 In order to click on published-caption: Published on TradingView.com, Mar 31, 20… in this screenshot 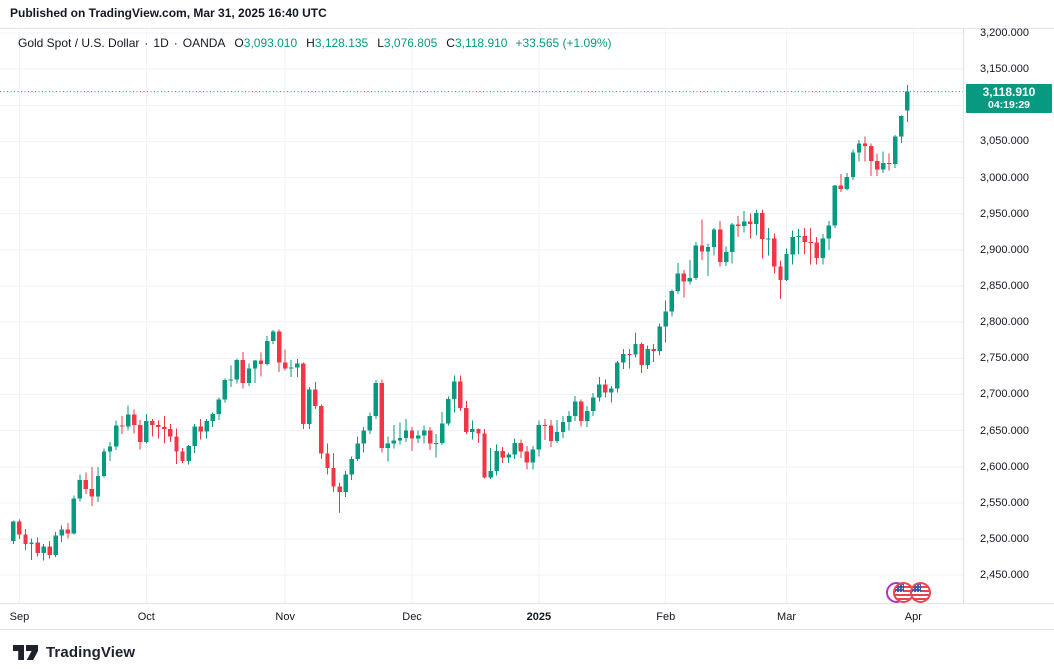, I will do `click(168, 13)`.